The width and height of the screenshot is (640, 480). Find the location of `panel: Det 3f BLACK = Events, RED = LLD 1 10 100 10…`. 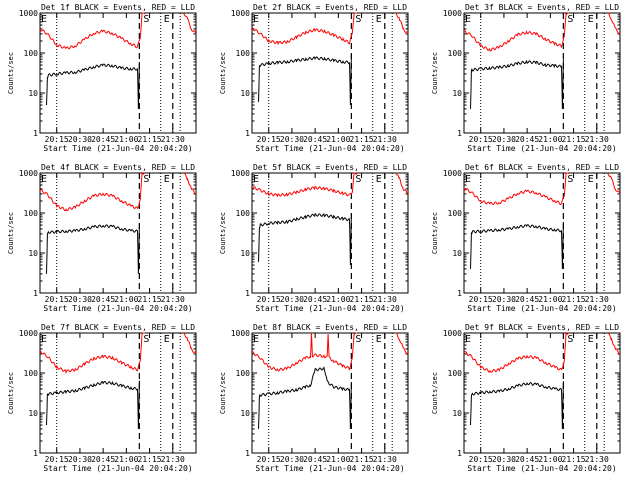

panel: Det 3f BLACK = Events, RED = LLD 1 10 100 10… is located at coordinates (526, 78).